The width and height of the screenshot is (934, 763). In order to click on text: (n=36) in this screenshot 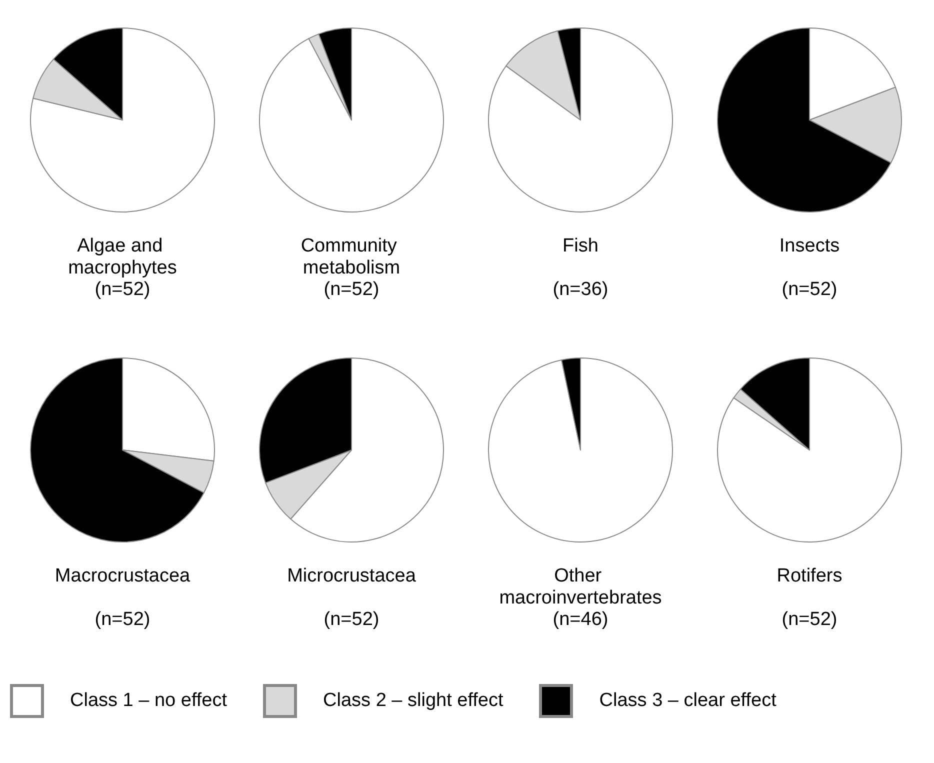, I will do `click(580, 289)`.